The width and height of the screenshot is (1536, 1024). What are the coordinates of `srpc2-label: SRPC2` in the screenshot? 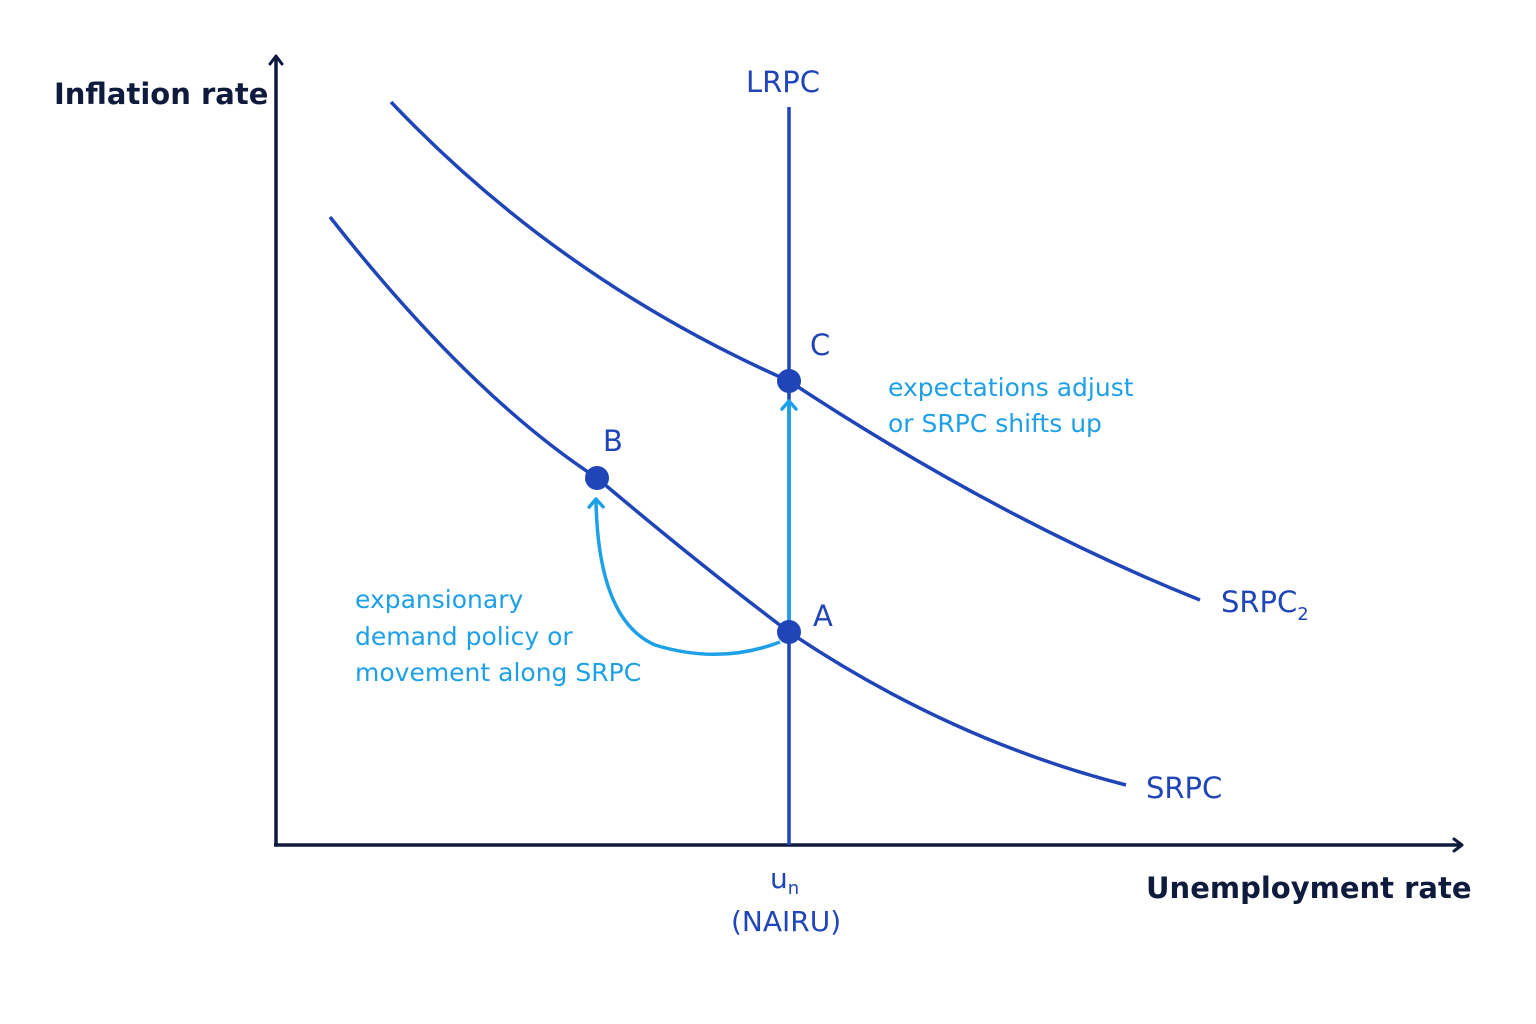 It's located at (1265, 605).